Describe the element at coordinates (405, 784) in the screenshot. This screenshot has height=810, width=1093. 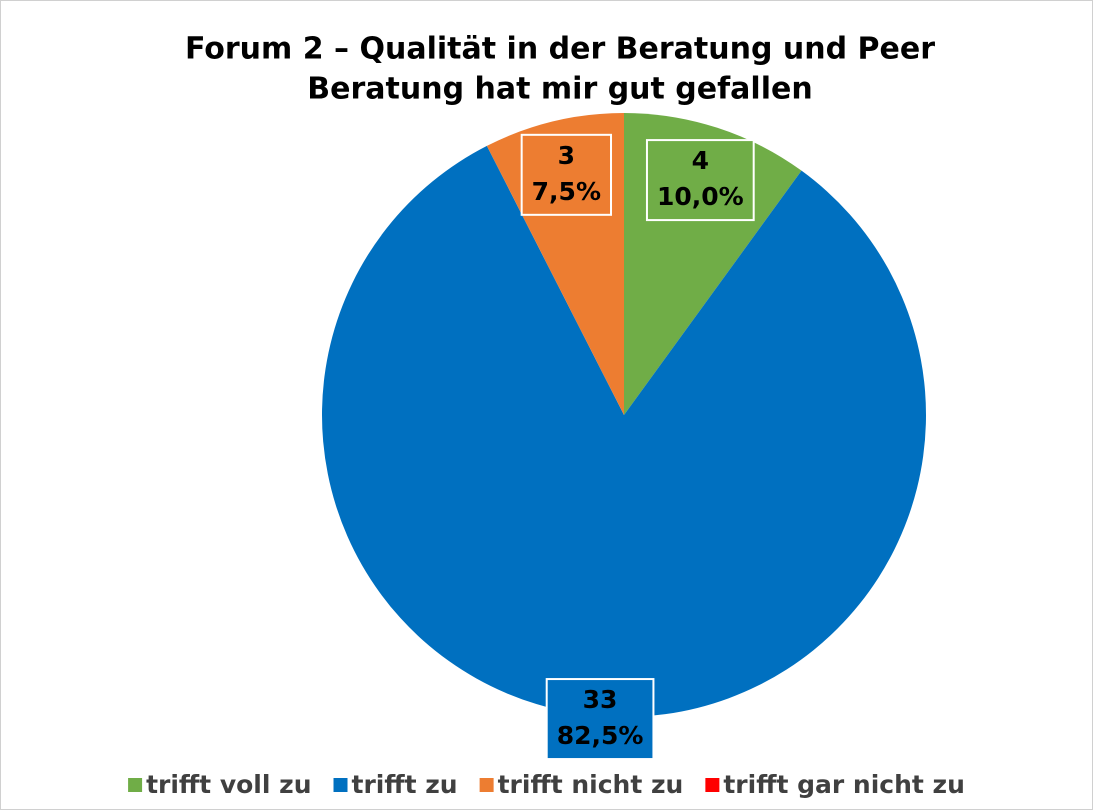
I see `legend-label: trifft zu` at that location.